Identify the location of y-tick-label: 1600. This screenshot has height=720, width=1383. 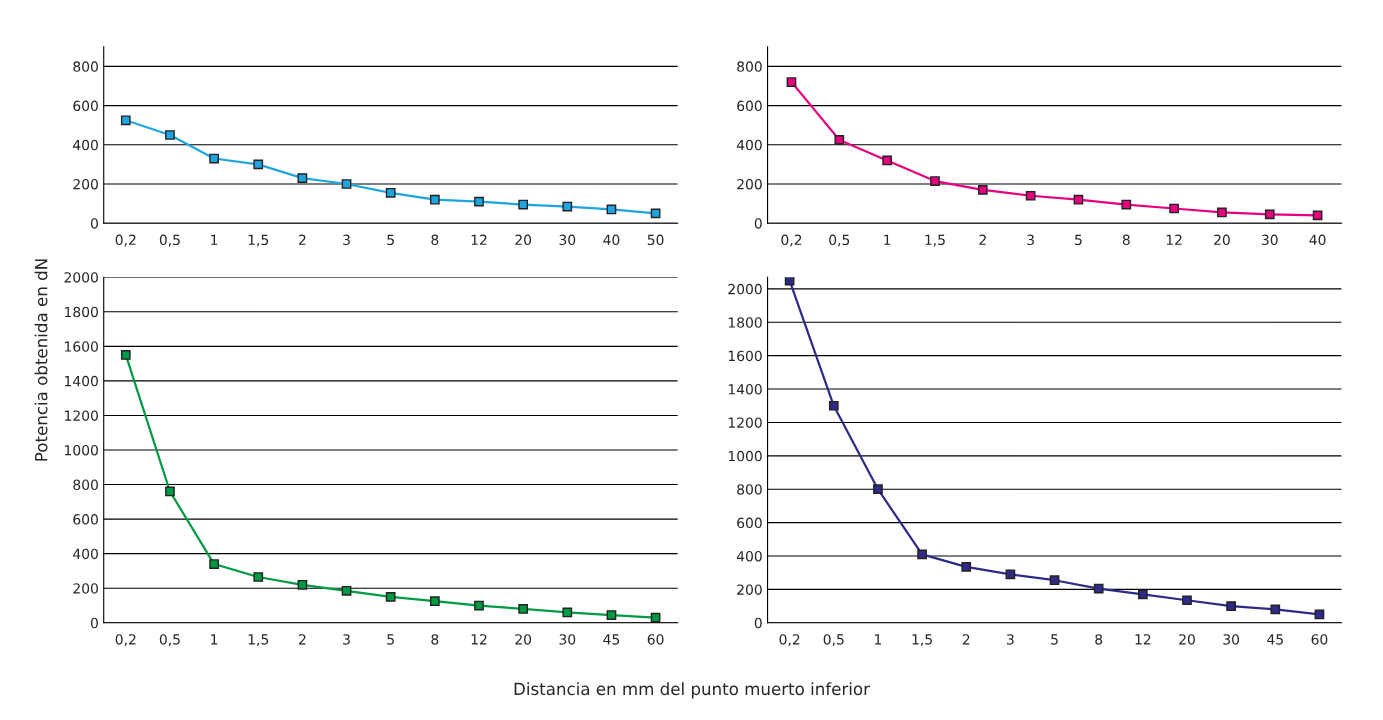
(745, 356).